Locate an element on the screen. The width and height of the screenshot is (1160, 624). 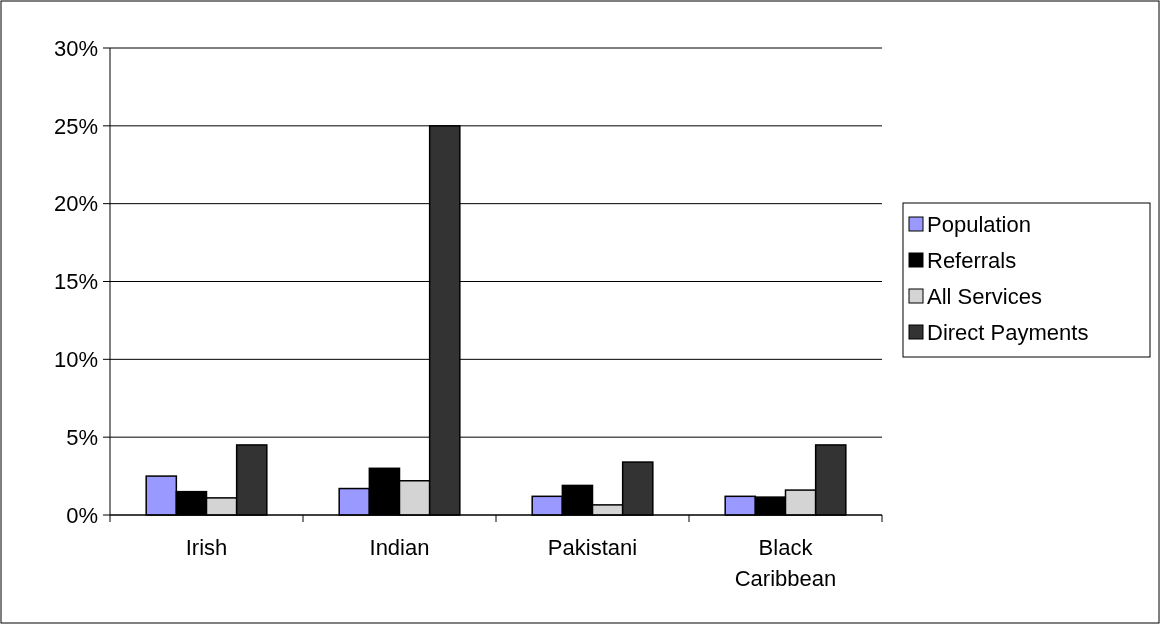
x-tick-label: Black Caribbean is located at coordinates (785, 563).